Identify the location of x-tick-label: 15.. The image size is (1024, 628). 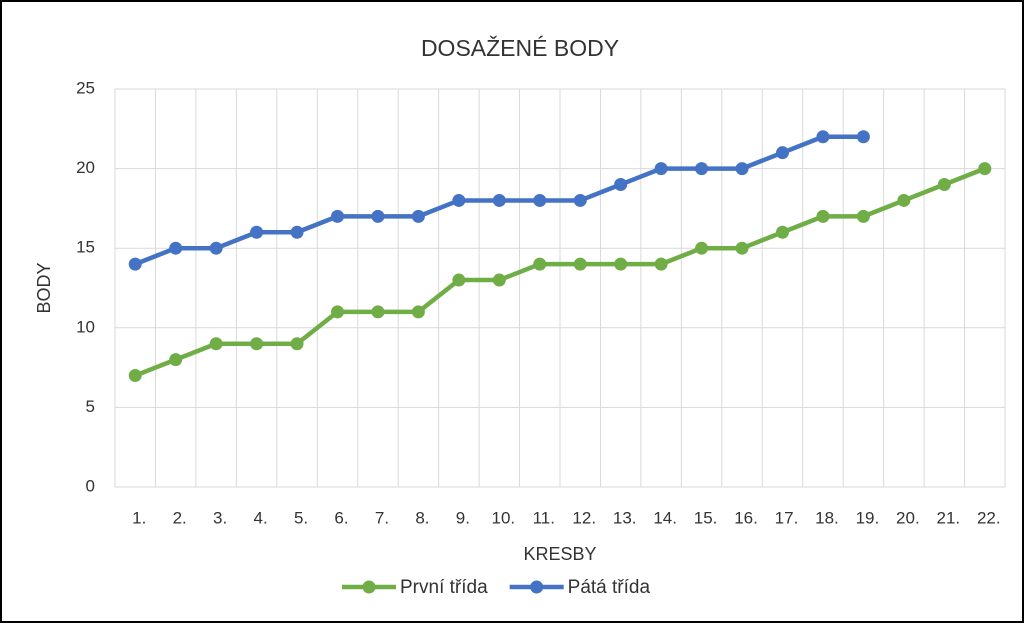
(706, 517).